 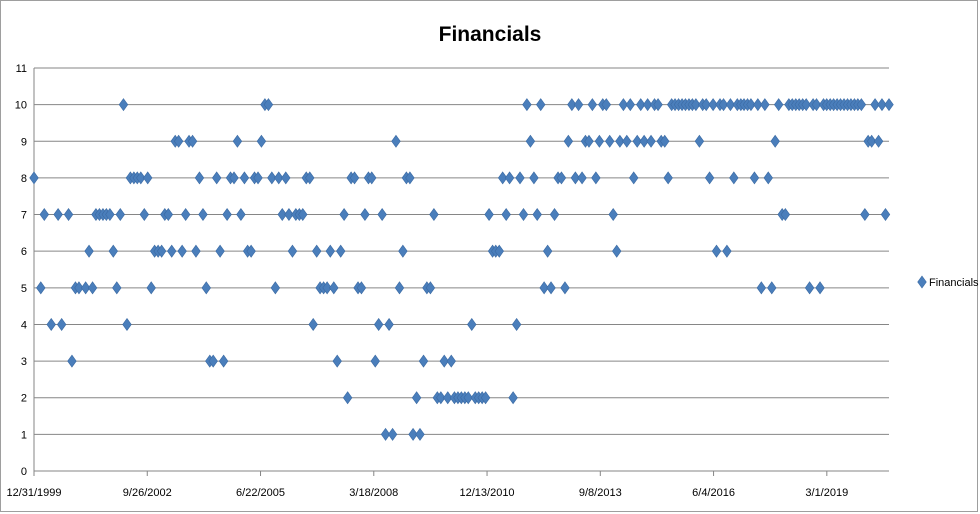 I want to click on x-tick-label: 3/18/2008, so click(x=373, y=493).